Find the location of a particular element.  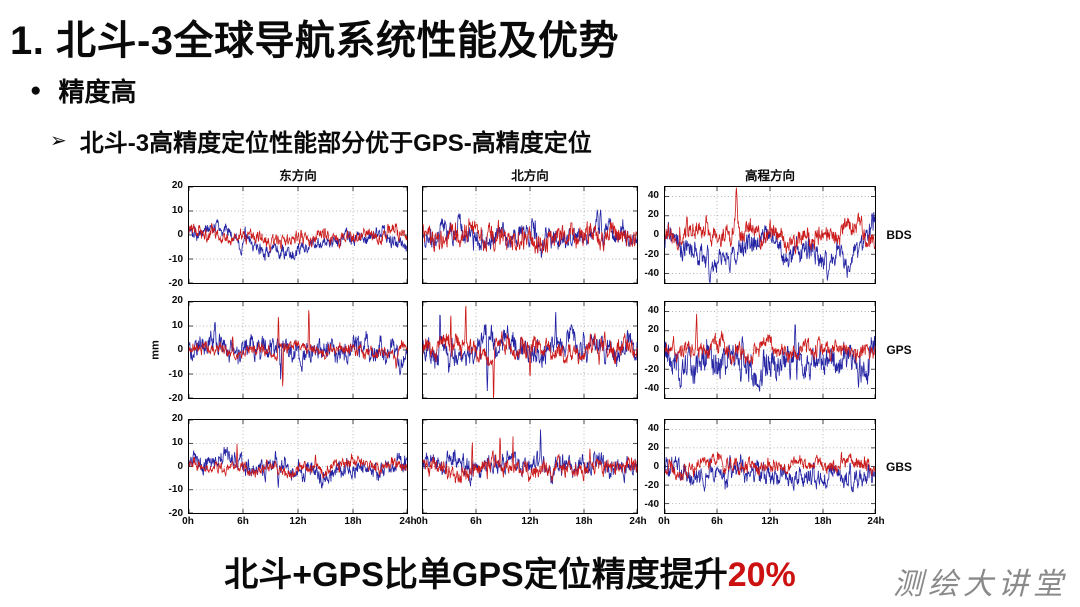

panel-title: 高程方向 is located at coordinates (769, 176).